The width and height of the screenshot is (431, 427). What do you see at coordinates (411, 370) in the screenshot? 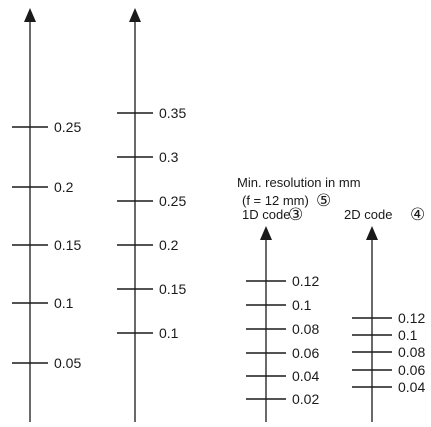
I see `scale-2d-tick-label-3: 0.06` at bounding box center [411, 370].